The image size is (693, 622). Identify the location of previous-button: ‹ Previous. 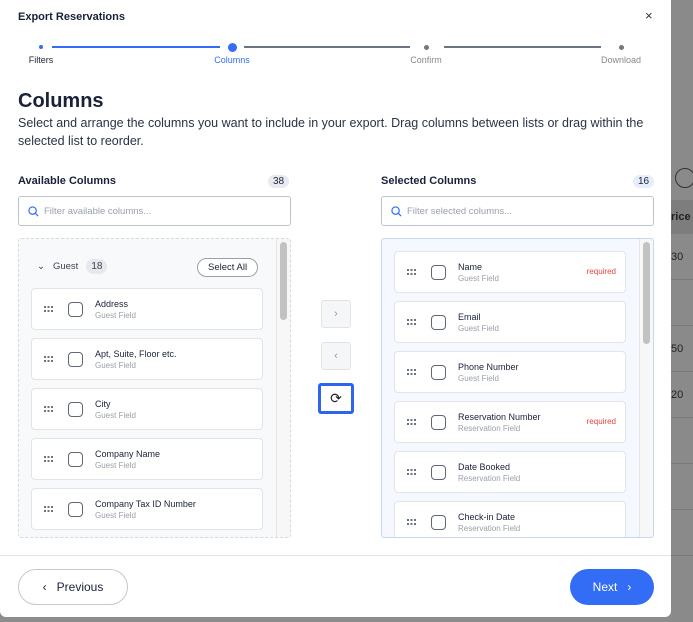
(73, 587).